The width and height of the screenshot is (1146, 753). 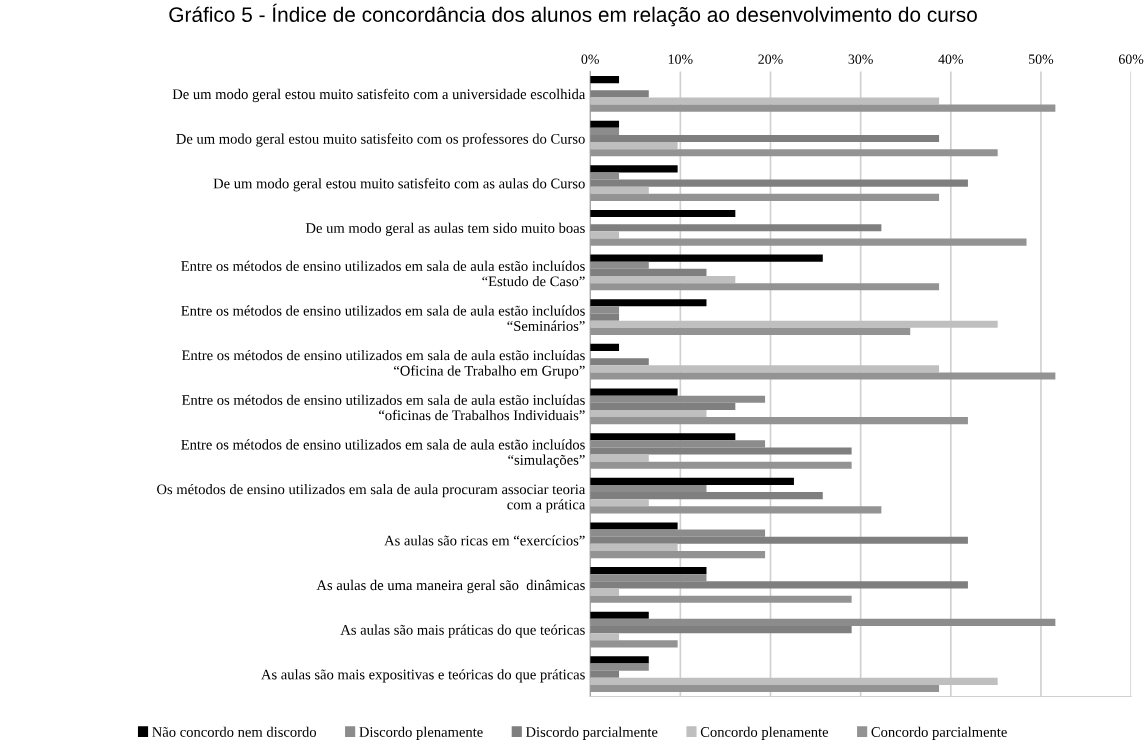 I want to click on y-tick-label: As aulas são mais práticas do que teóricas, so click(x=462, y=631).